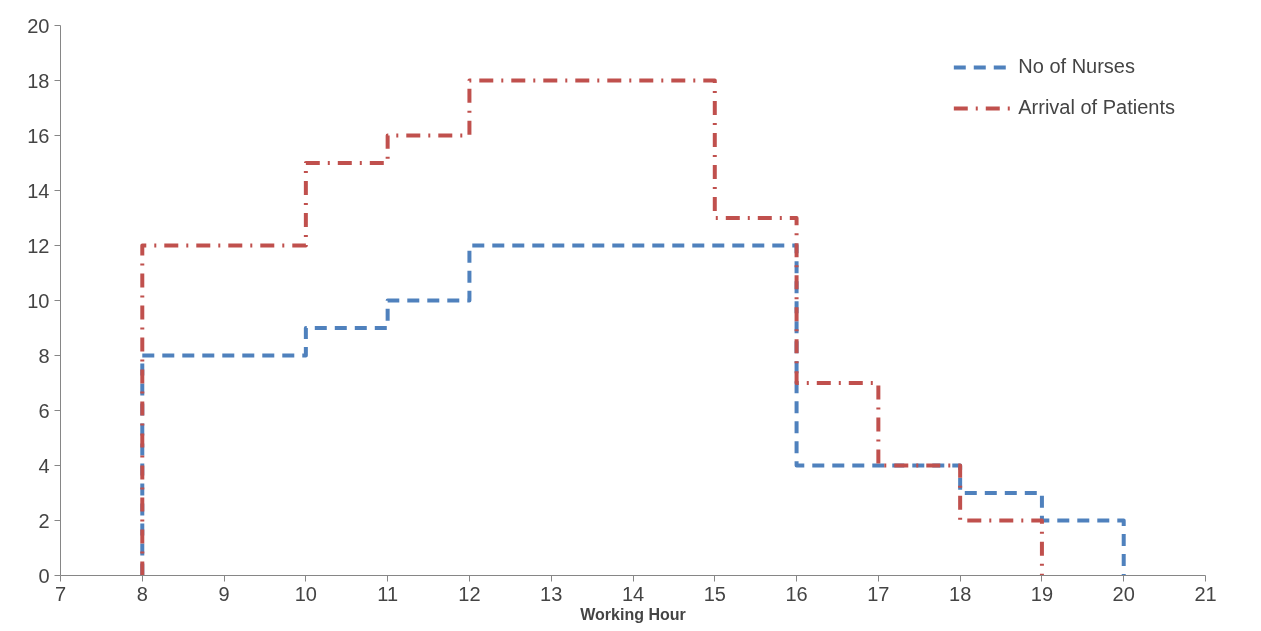 The height and width of the screenshot is (631, 1261). What do you see at coordinates (1042, 593) in the screenshot?
I see `x-tick-label: 19` at bounding box center [1042, 593].